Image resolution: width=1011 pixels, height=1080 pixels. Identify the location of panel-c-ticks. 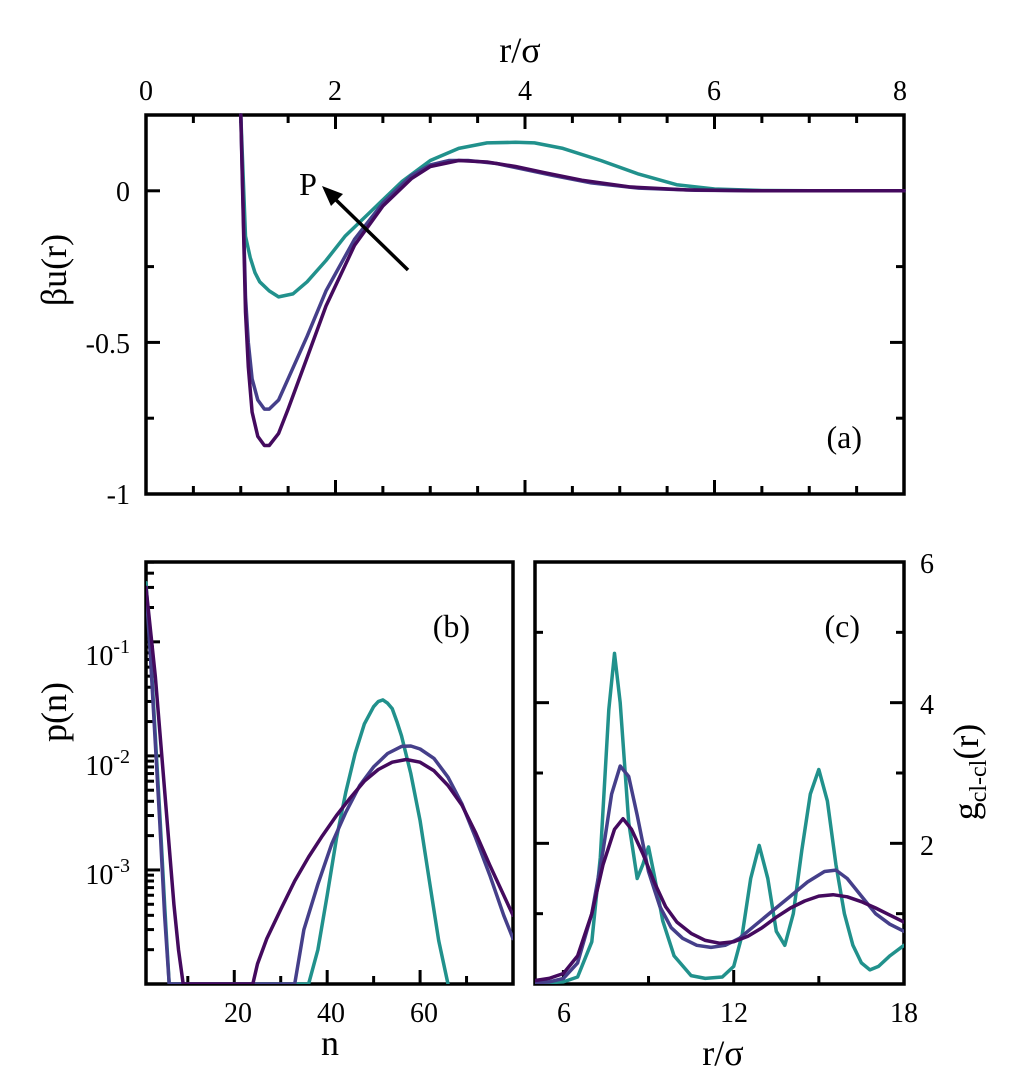
(720, 773).